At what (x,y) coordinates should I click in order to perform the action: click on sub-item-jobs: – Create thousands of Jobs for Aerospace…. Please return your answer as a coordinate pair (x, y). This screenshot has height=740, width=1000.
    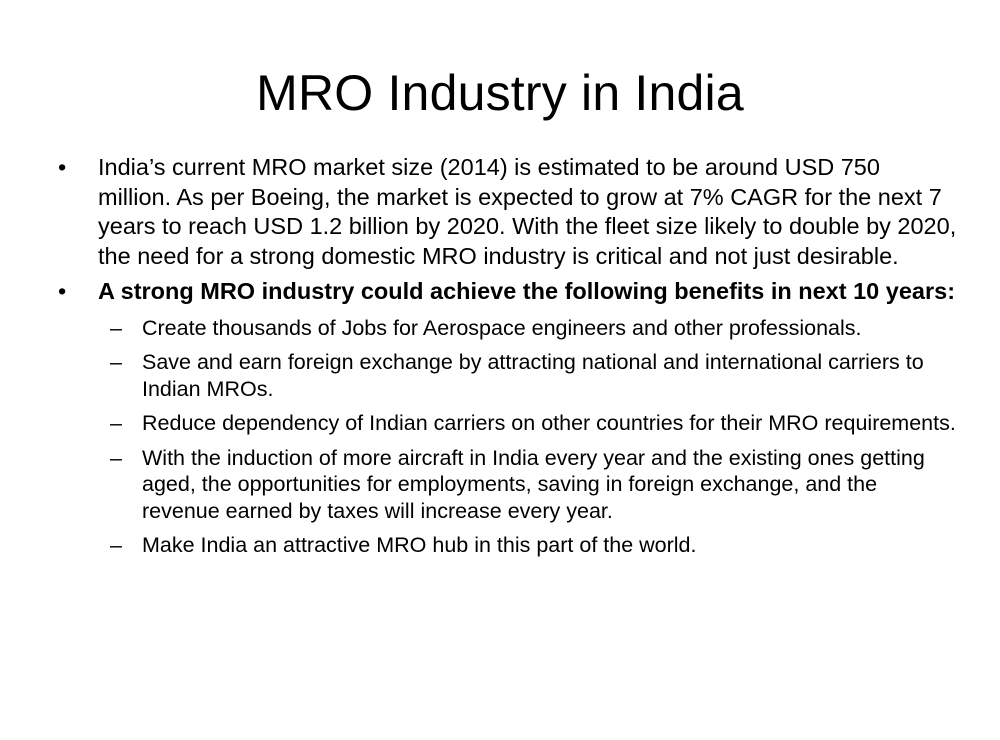
    Looking at the image, I should click on (508, 328).